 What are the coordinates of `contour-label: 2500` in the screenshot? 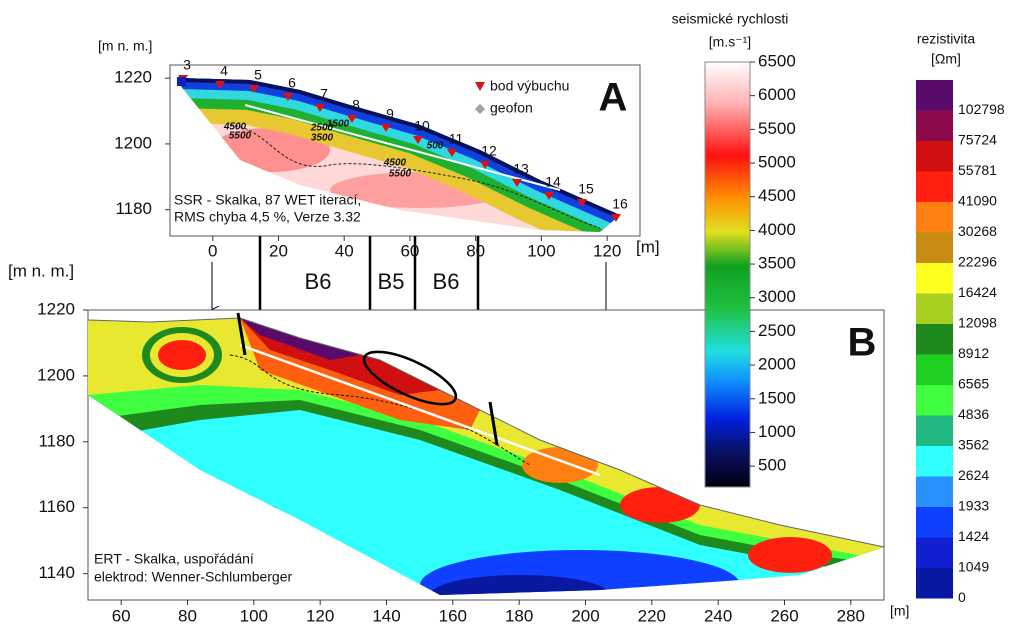 It's located at (322, 128).